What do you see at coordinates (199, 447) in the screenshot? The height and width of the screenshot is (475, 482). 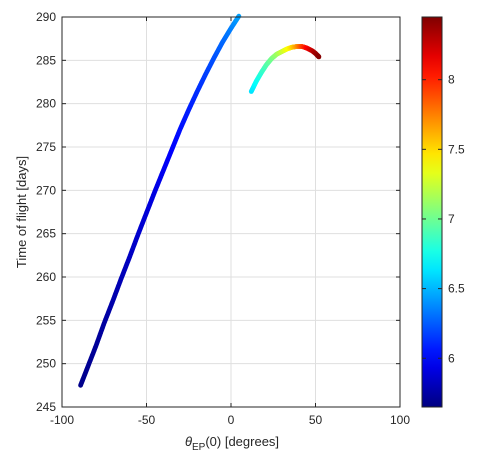 I see `x-axis-label-subscript: EP` at bounding box center [199, 447].